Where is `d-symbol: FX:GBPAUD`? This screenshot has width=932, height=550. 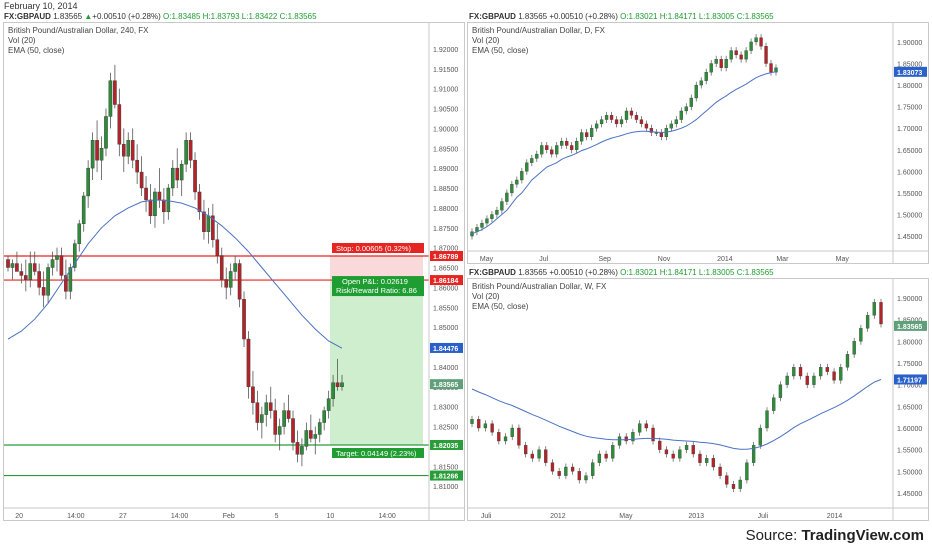
d-symbol: FX:GBPAUD is located at coordinates (492, 16).